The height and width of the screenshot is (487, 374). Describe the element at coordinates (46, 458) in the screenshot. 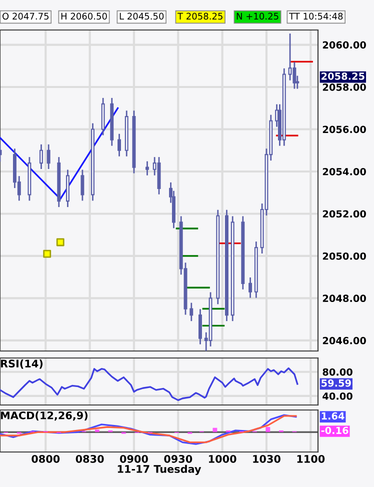

I see `x-tick-label: 0800` at that location.